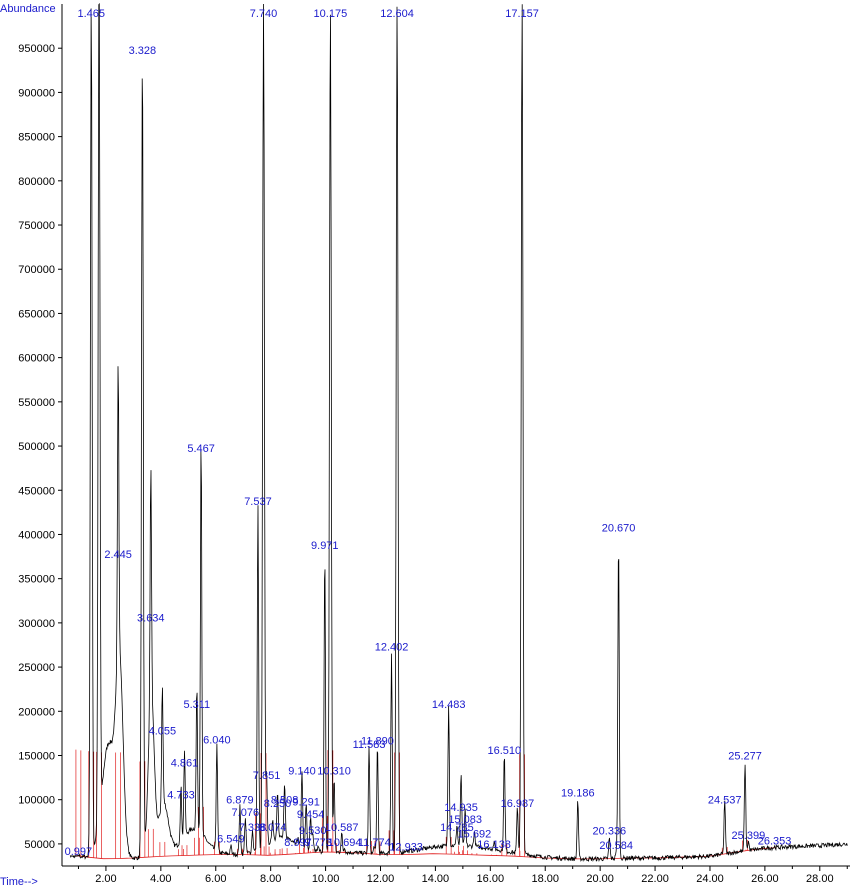 The height and width of the screenshot is (889, 854). Describe the element at coordinates (36, 668) in the screenshot. I see `y-tick-label: 250000` at that location.